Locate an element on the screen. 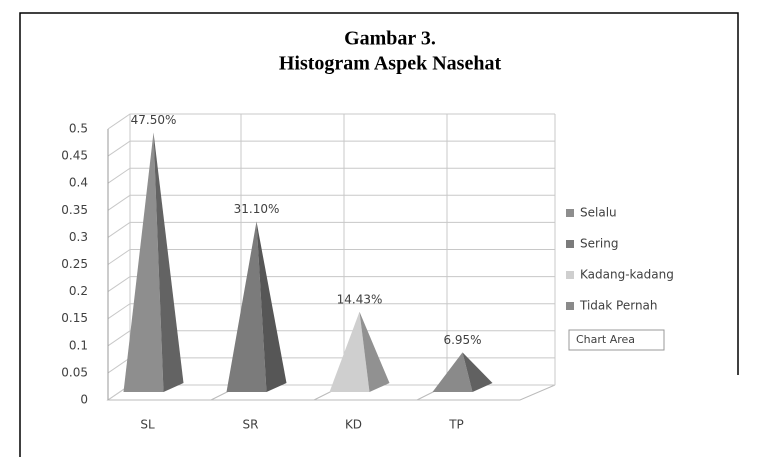 The width and height of the screenshot is (758, 457). chart-subtitle: Histogram Aspek Nasehat is located at coordinates (390, 64).